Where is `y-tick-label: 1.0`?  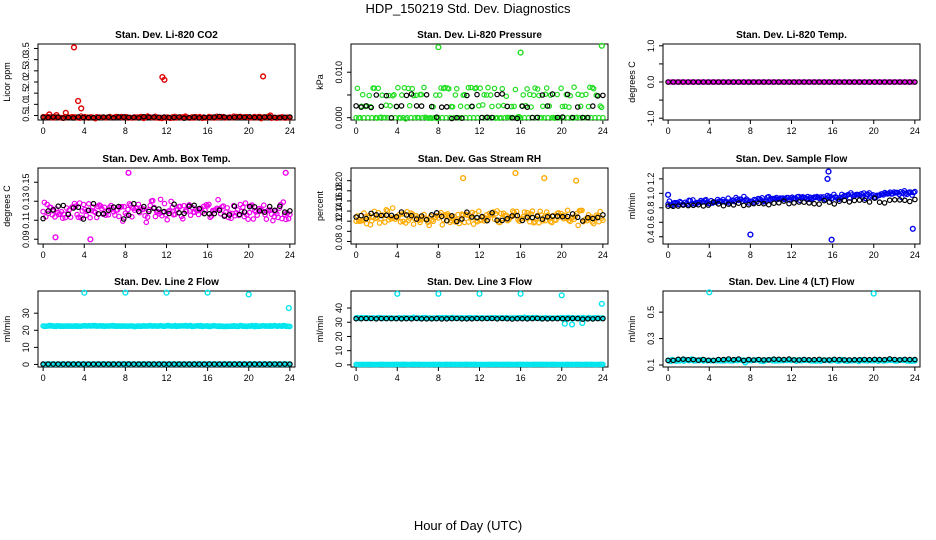
y-tick-label: 1.0 is located at coordinates (26, 104).